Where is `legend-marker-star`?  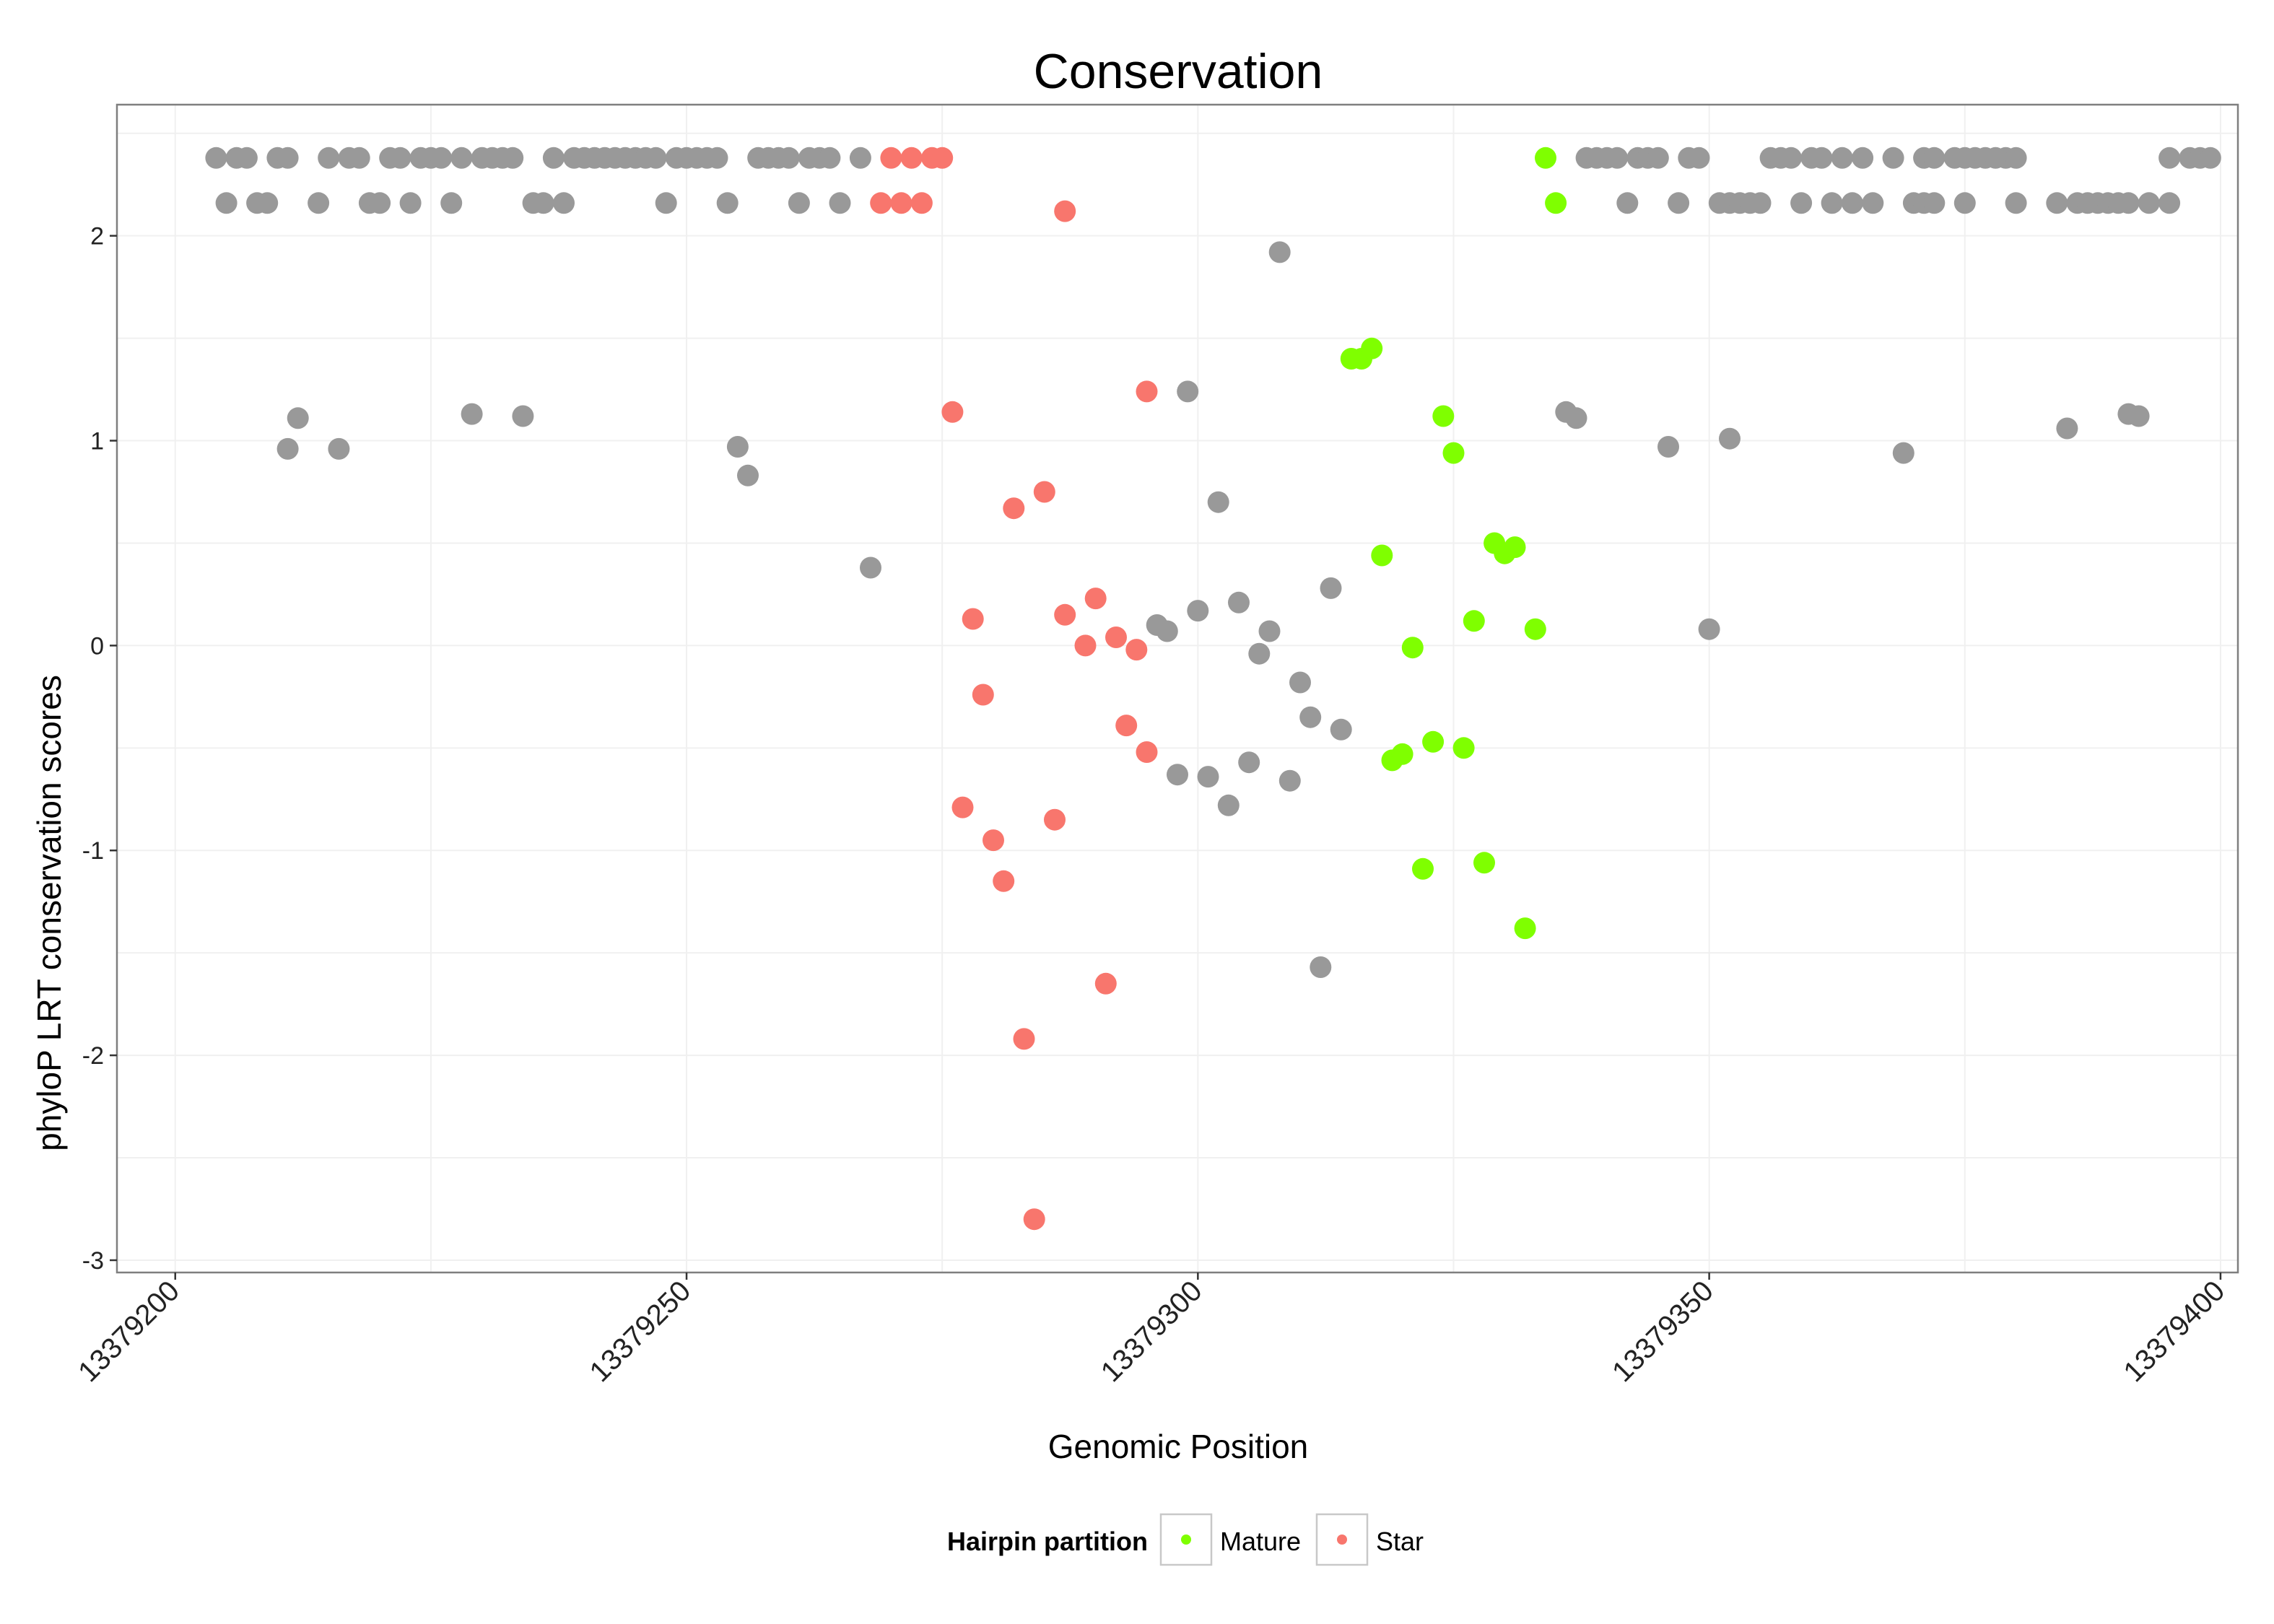
legend-marker-star is located at coordinates (1342, 1539).